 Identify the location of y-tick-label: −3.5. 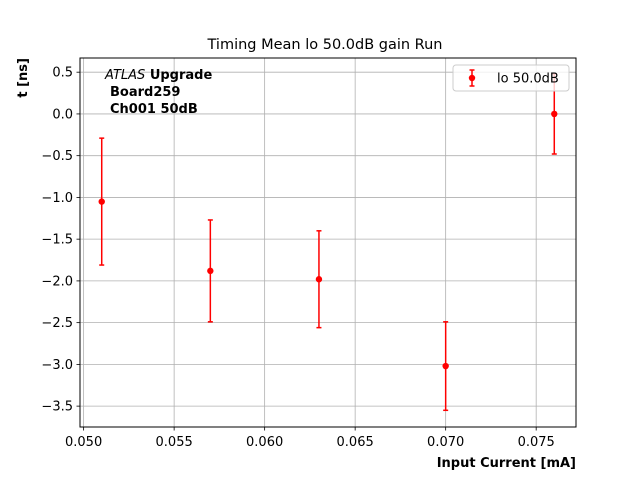
(57, 407).